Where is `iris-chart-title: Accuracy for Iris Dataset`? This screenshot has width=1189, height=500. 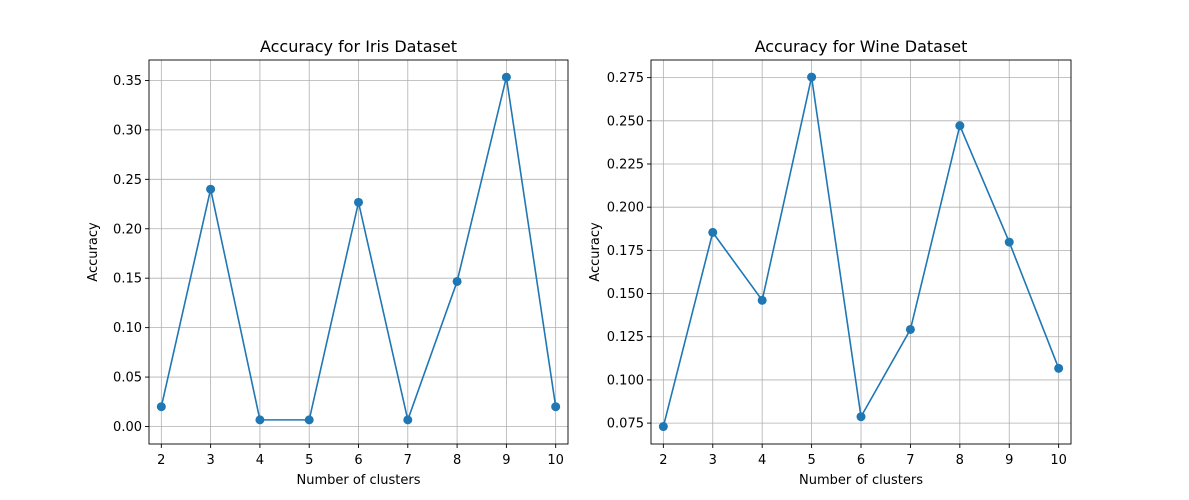
iris-chart-title: Accuracy for Iris Dataset is located at coordinates (358, 46).